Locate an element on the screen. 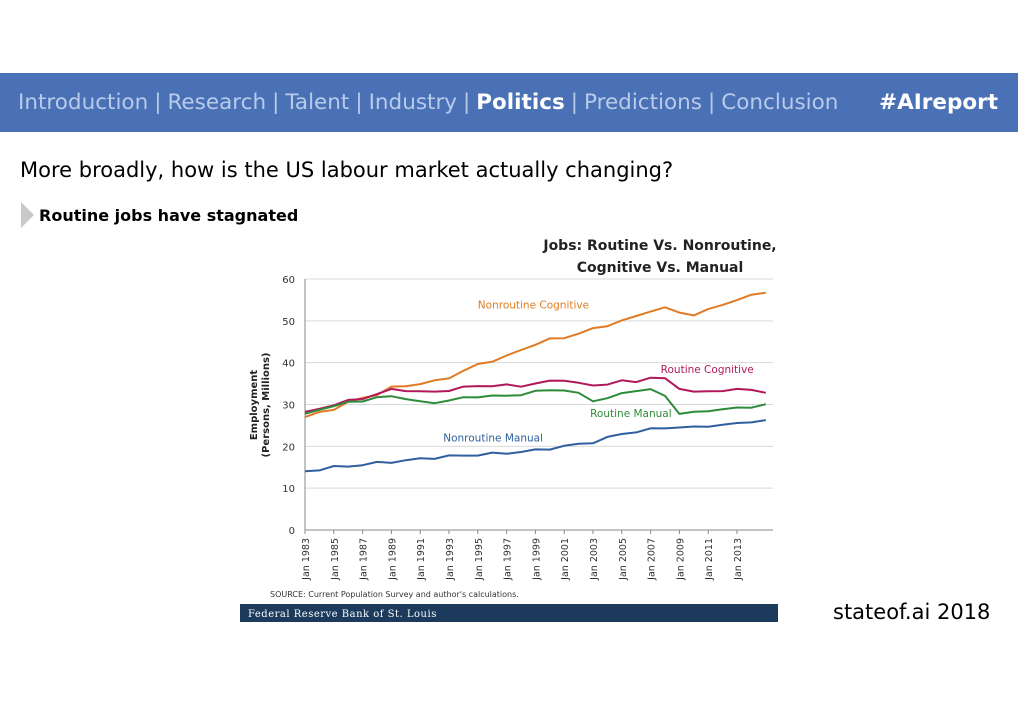 This screenshot has width=1018, height=719. series-label: Nonroutine Cognitive is located at coordinates (533, 305).